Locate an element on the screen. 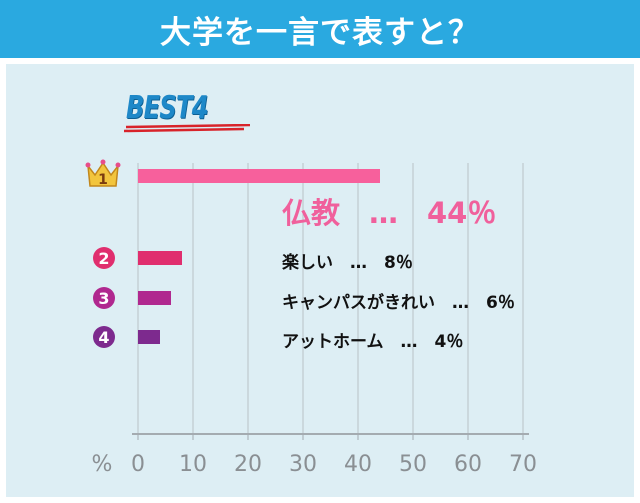 This screenshot has width=640, height=503. rank-number: 1 is located at coordinates (103, 180).